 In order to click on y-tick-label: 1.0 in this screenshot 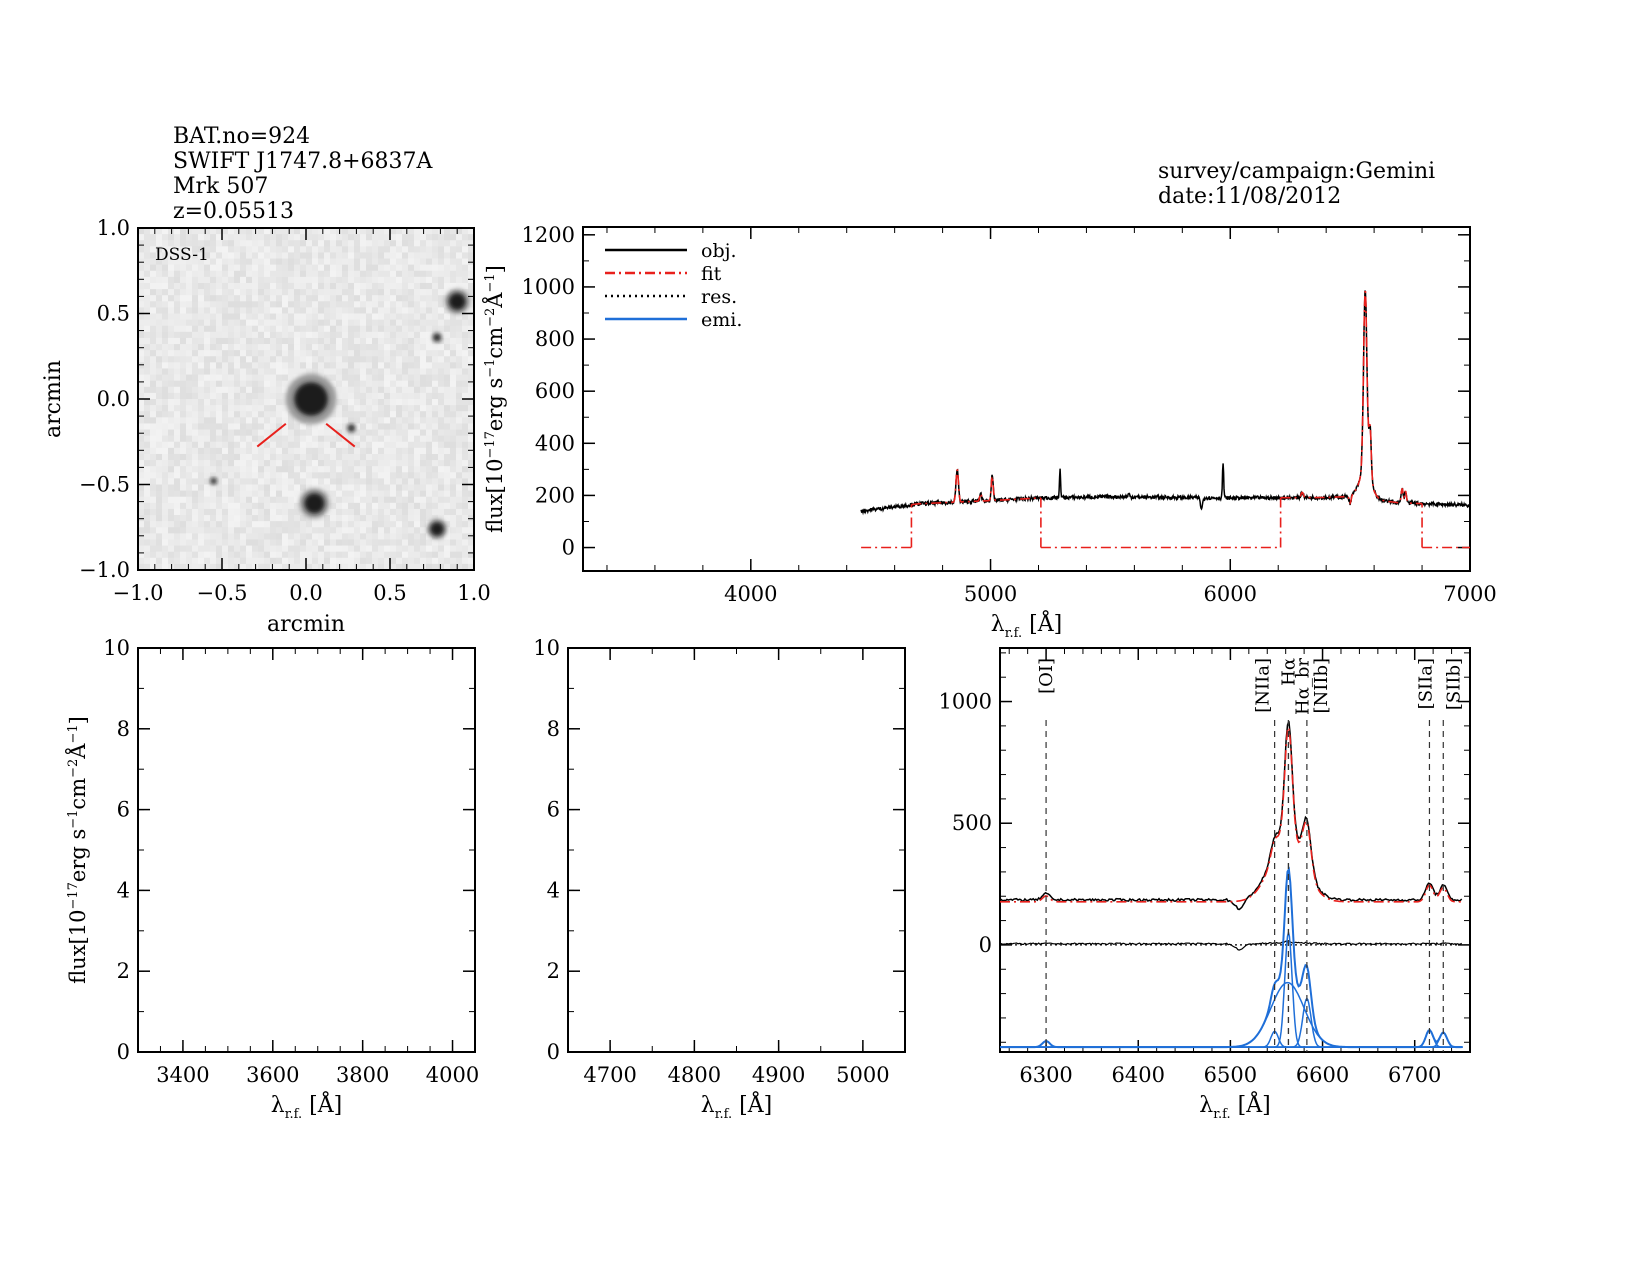, I will do `click(113, 228)`.